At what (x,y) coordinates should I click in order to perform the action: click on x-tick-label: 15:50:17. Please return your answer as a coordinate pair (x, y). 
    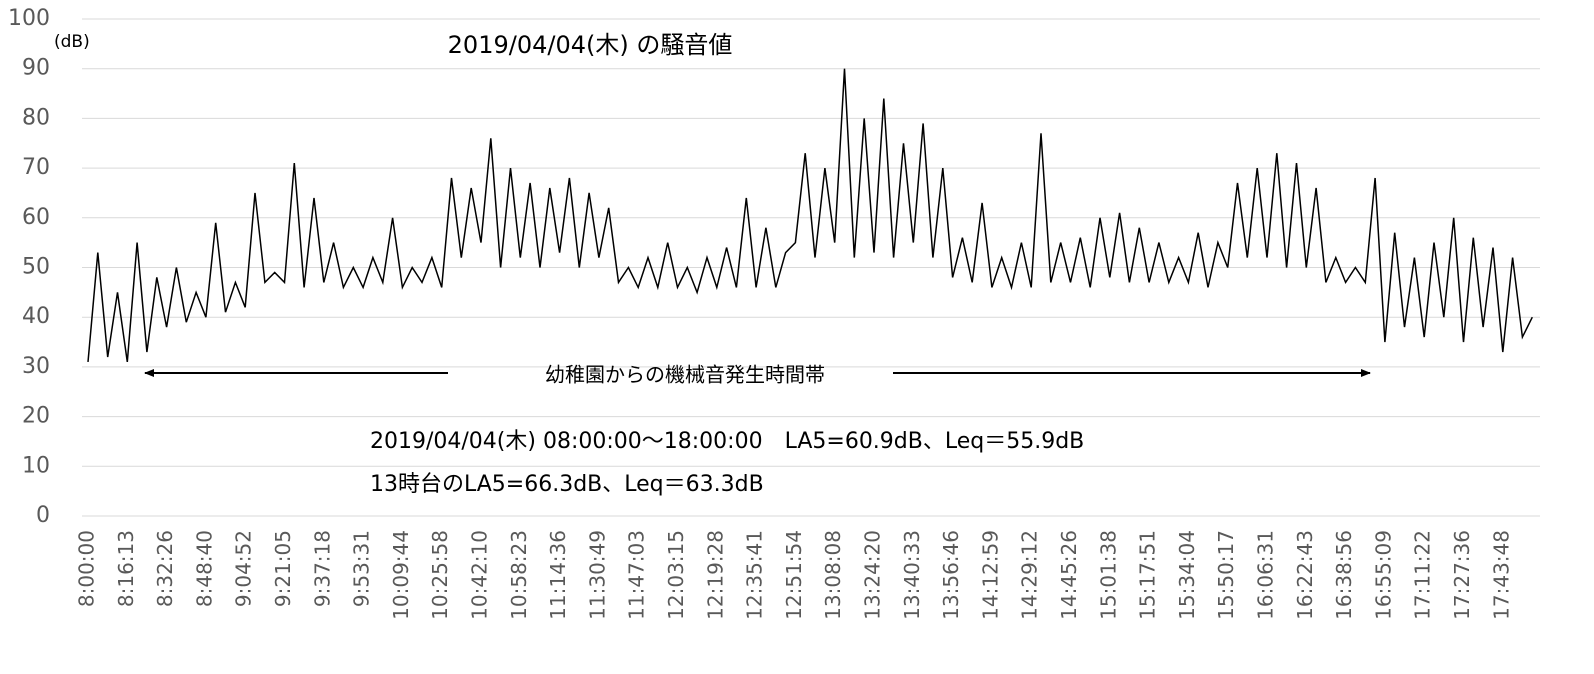
    Looking at the image, I should click on (1226, 575).